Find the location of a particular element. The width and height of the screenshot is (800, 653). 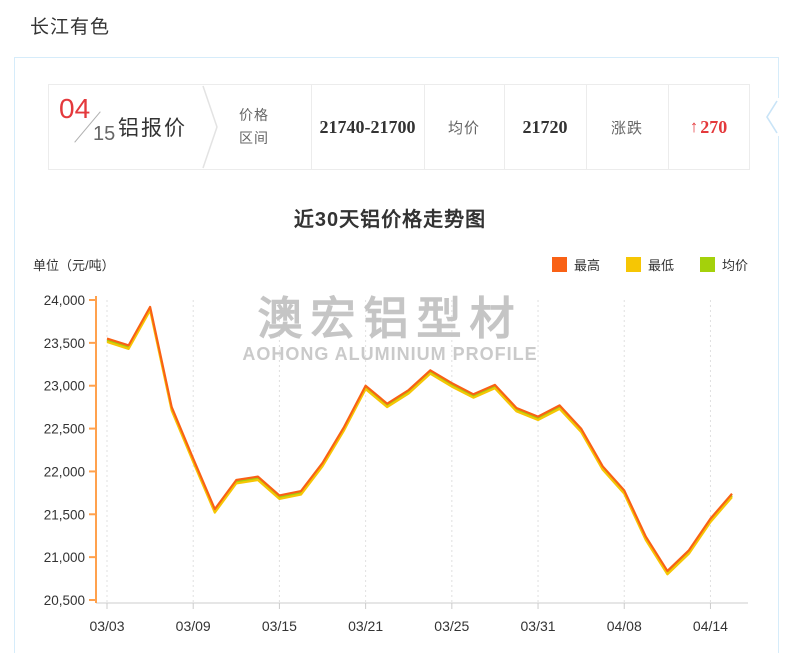

legend-label-high: 最高 is located at coordinates (586, 265).